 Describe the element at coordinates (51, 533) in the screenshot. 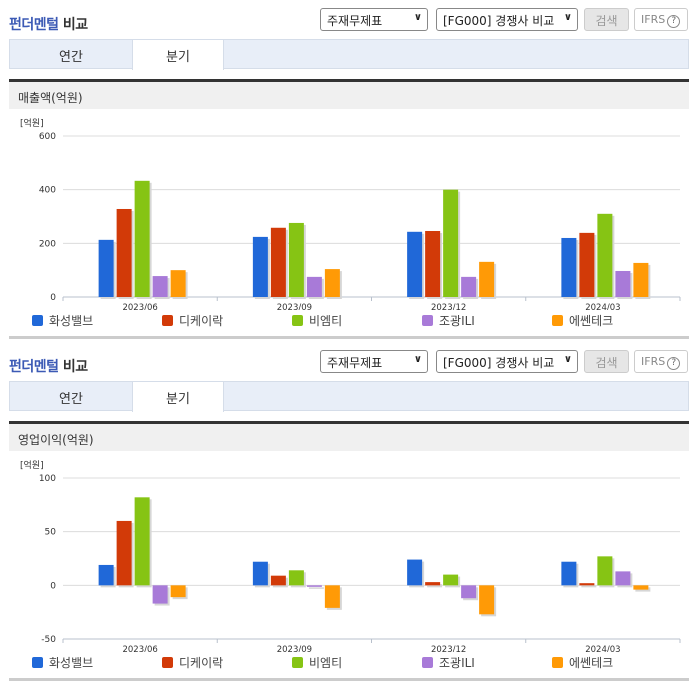

I see `svg-text: 50` at that location.